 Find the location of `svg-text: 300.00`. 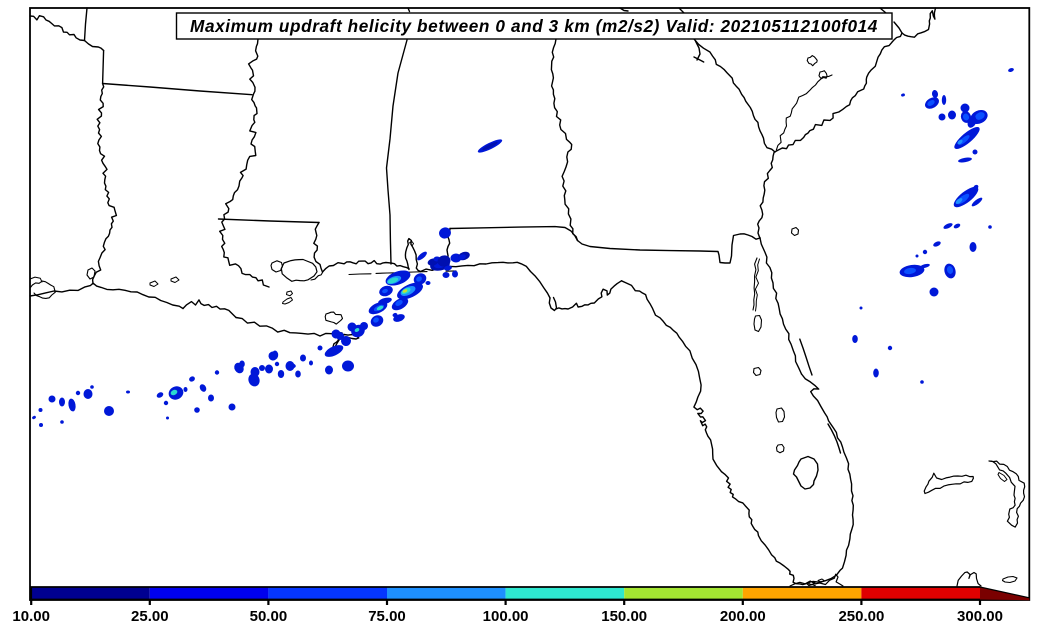

svg-text: 300.00 is located at coordinates (980, 616).